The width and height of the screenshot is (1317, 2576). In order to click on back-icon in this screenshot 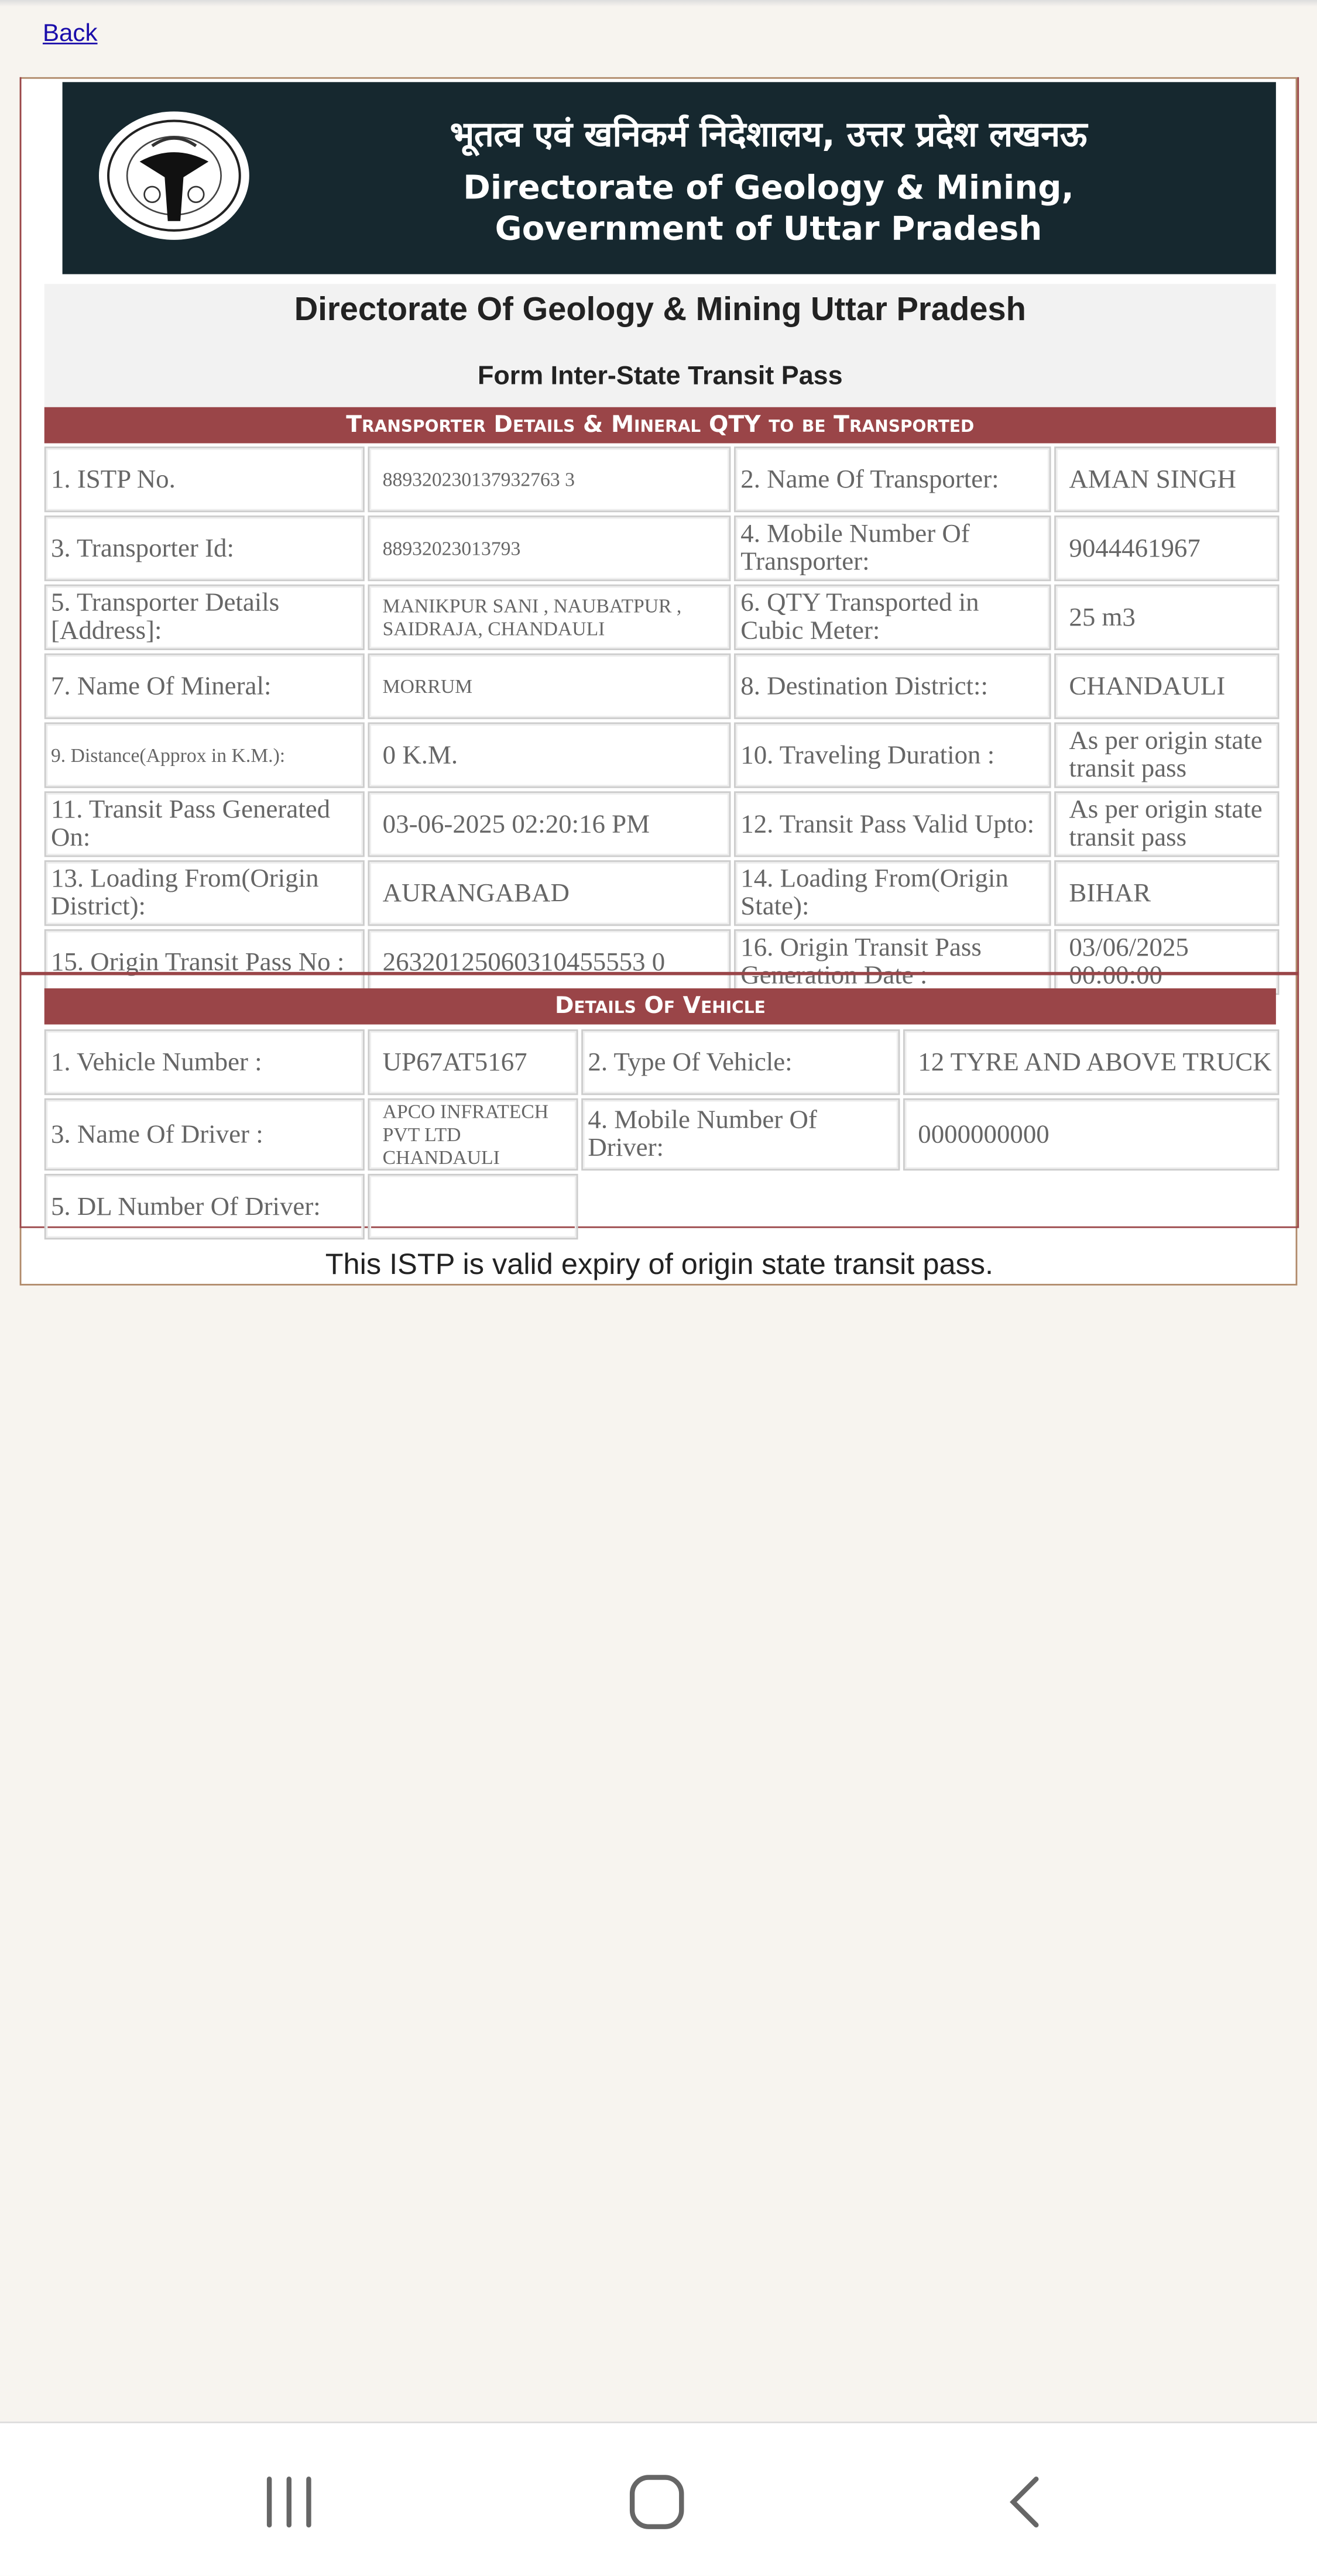, I will do `click(1026, 2501)`.